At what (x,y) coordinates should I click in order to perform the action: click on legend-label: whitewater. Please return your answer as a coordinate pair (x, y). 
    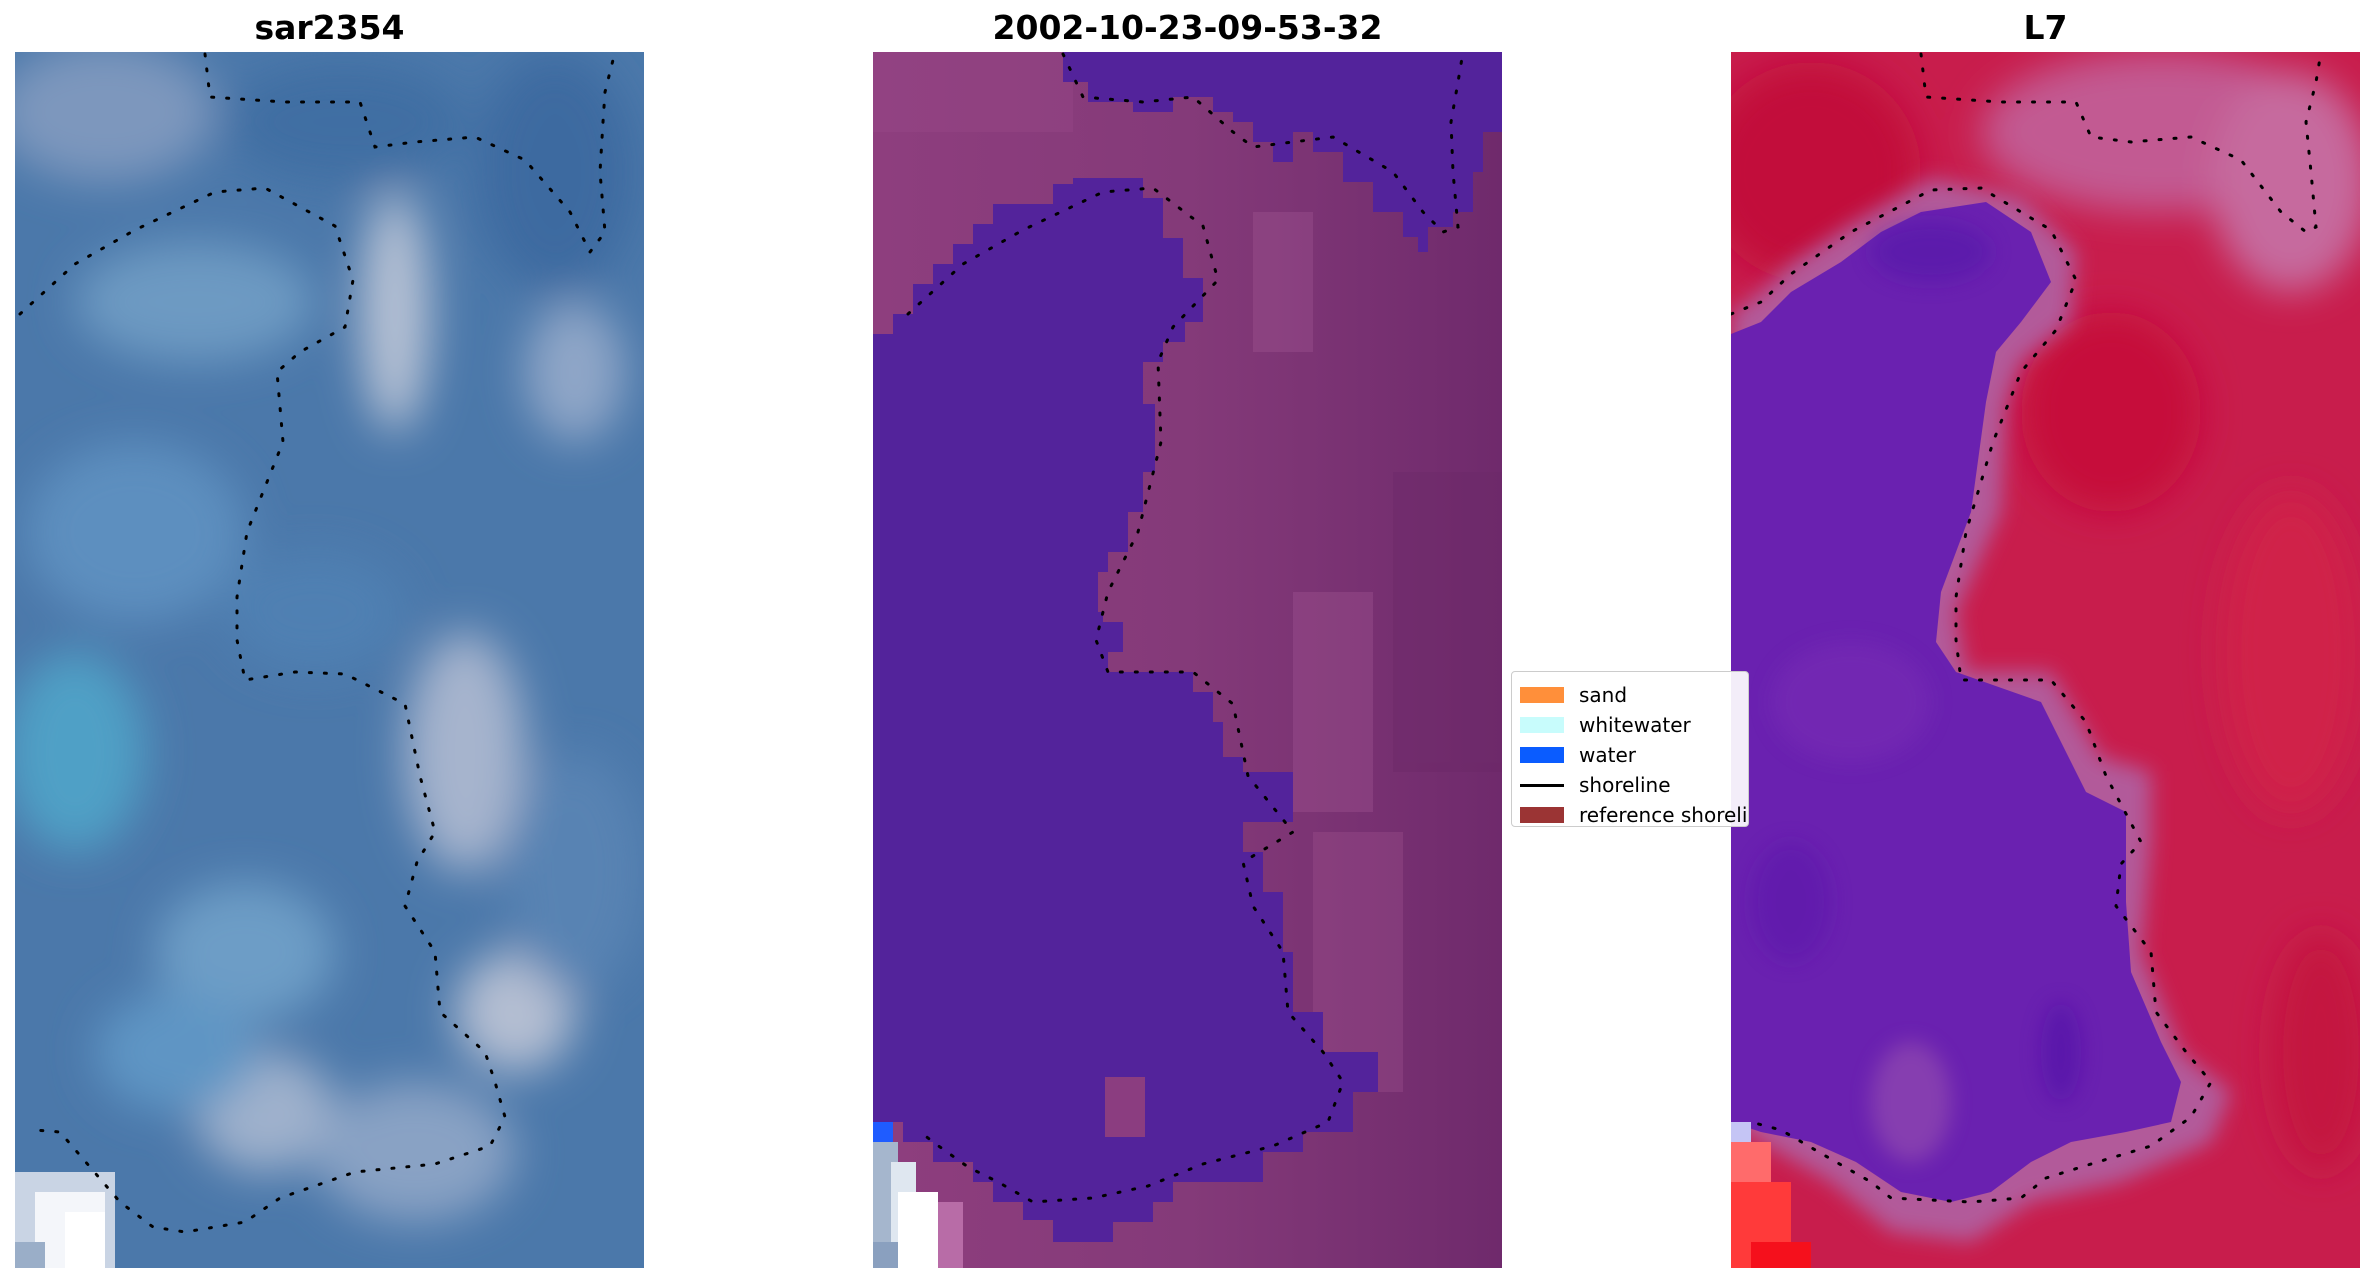
    Looking at the image, I should click on (1635, 725).